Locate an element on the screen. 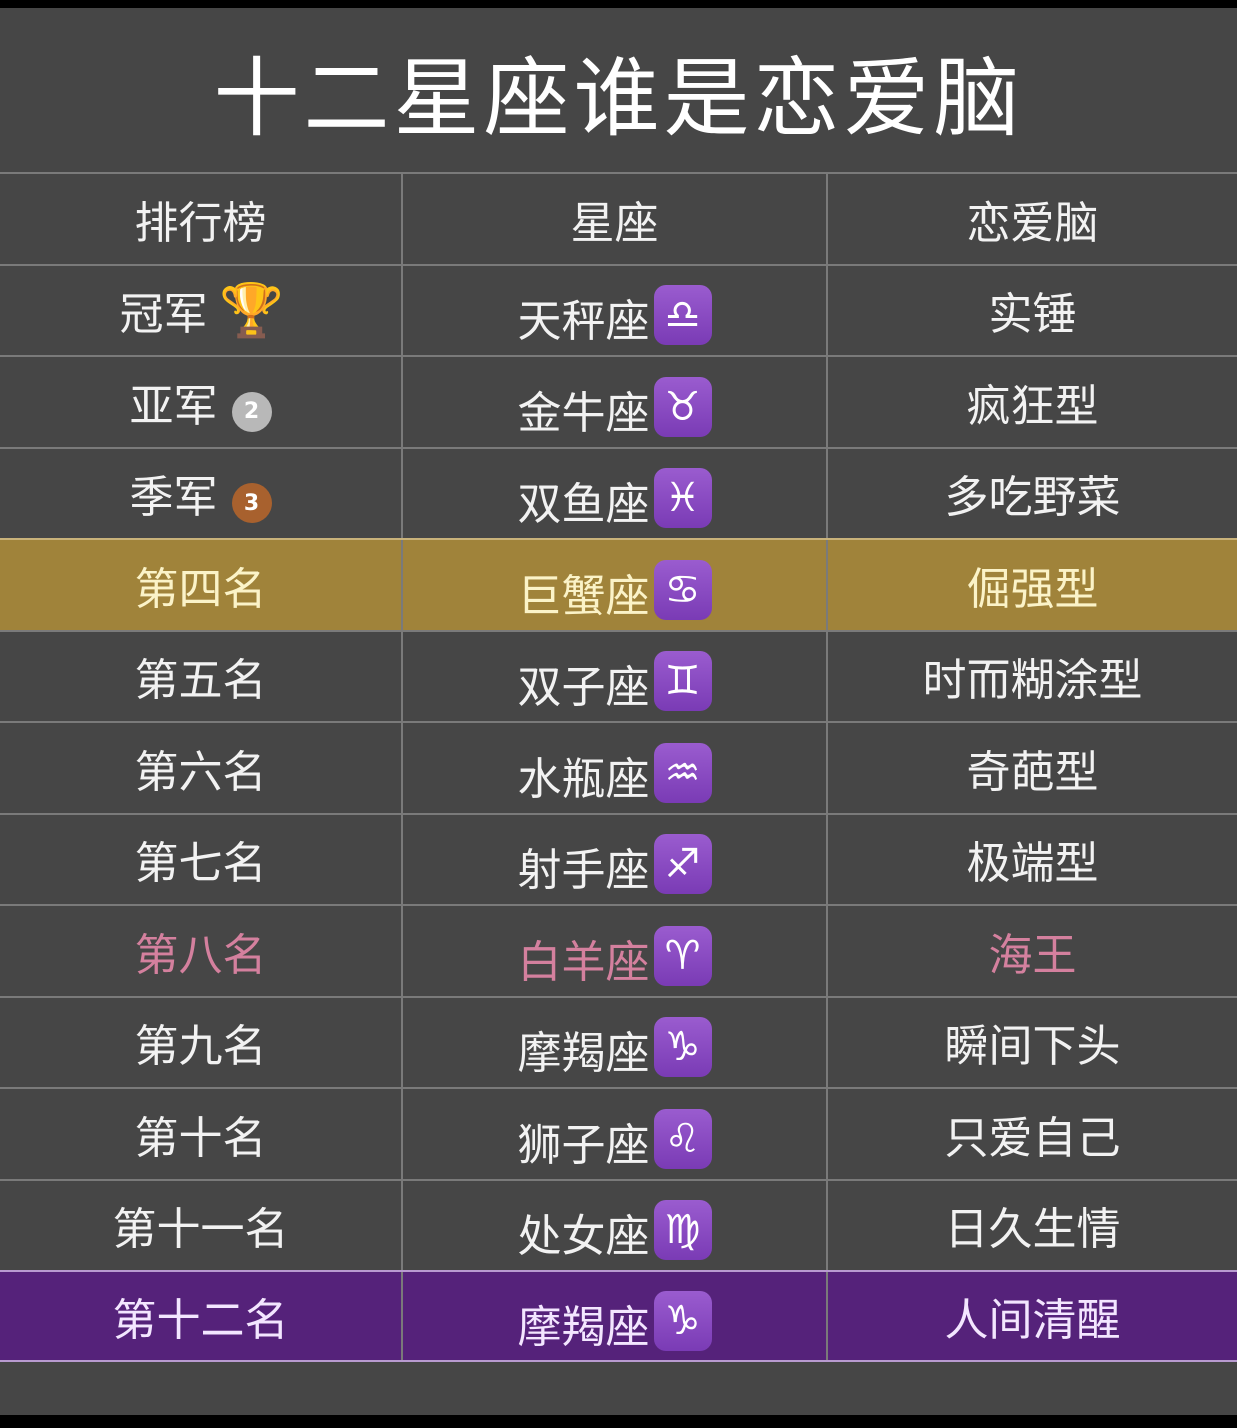  zodiac-symbol-icon: ♍ is located at coordinates (682, 1230).